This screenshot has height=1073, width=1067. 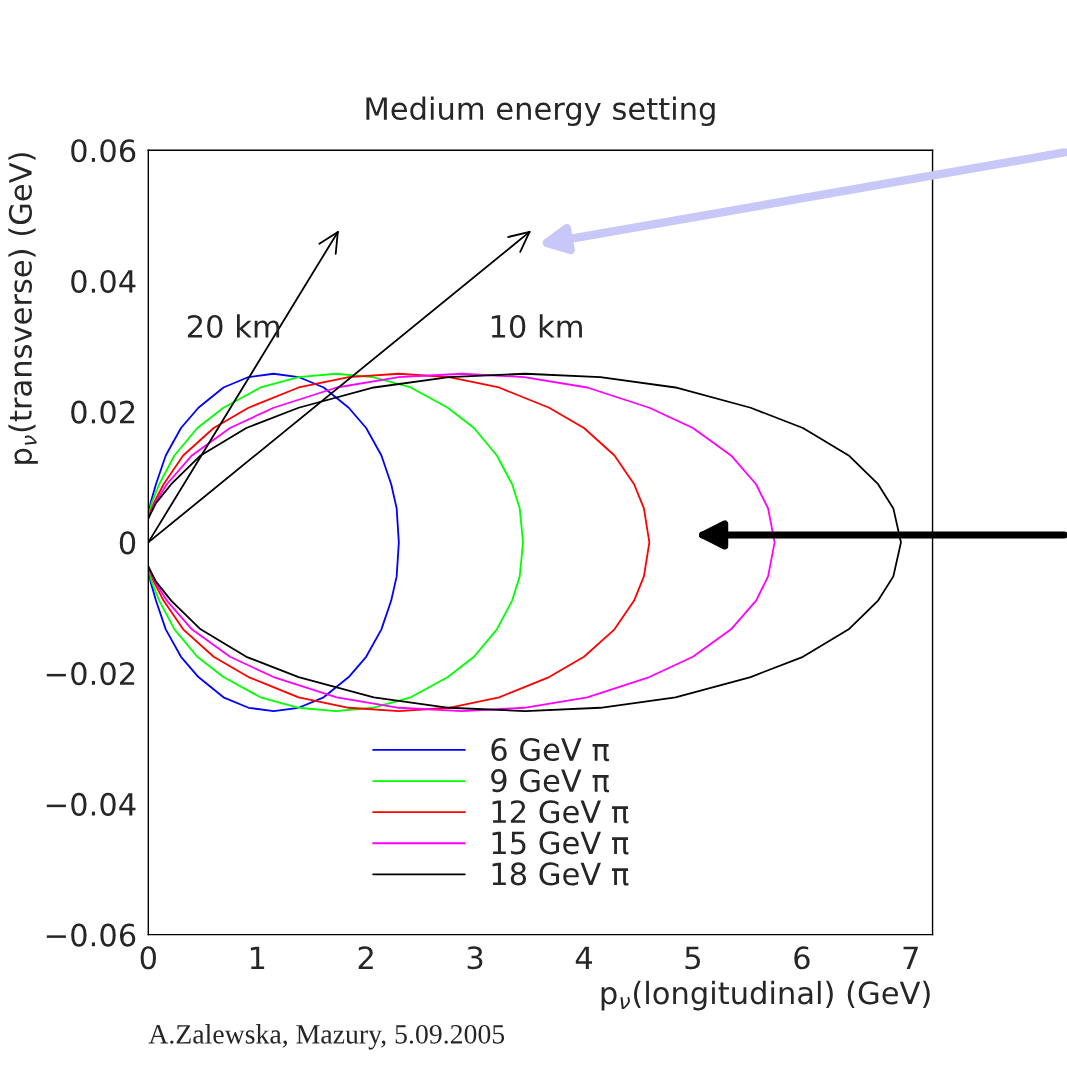 What do you see at coordinates (233, 326) in the screenshot?
I see `series-label: 20 km` at bounding box center [233, 326].